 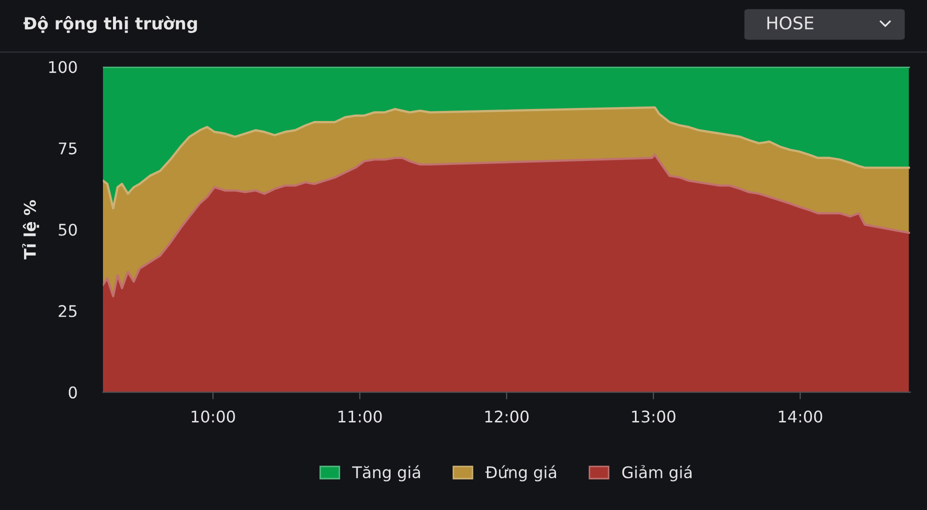 What do you see at coordinates (790, 23) in the screenshot?
I see `text: HOSE` at bounding box center [790, 23].